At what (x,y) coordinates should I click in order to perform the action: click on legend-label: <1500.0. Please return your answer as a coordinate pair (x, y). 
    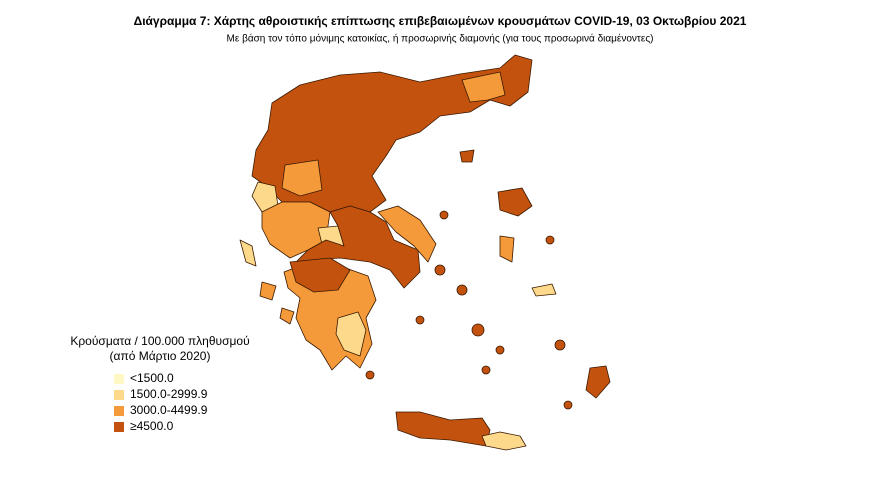
    Looking at the image, I should click on (152, 378).